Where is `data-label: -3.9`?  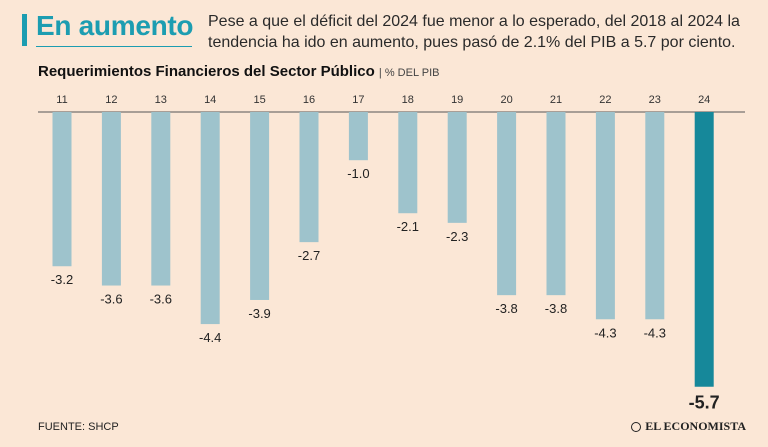
data-label: -3.9 is located at coordinates (259, 313).